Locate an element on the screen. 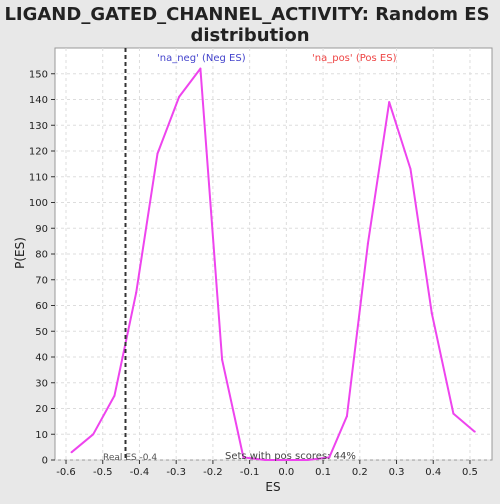  x-tick-label: 0.2 is located at coordinates (360, 472).